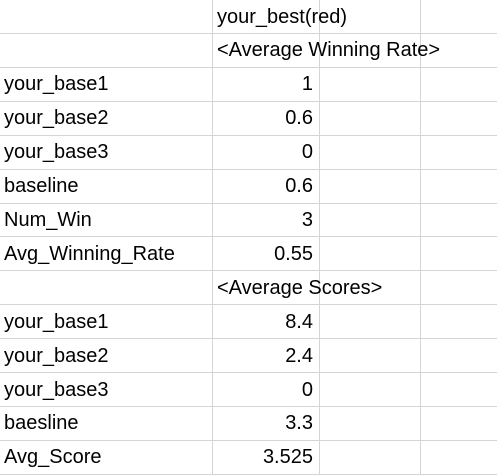 The image size is (497, 475). What do you see at coordinates (266, 457) in the screenshot?
I see `row-value: 3.525` at bounding box center [266, 457].